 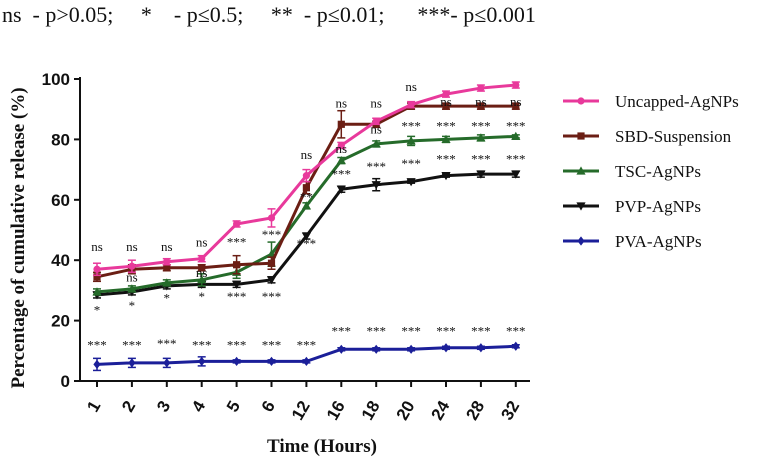 I want to click on legend-marker-pva-agnps, so click(x=581, y=241).